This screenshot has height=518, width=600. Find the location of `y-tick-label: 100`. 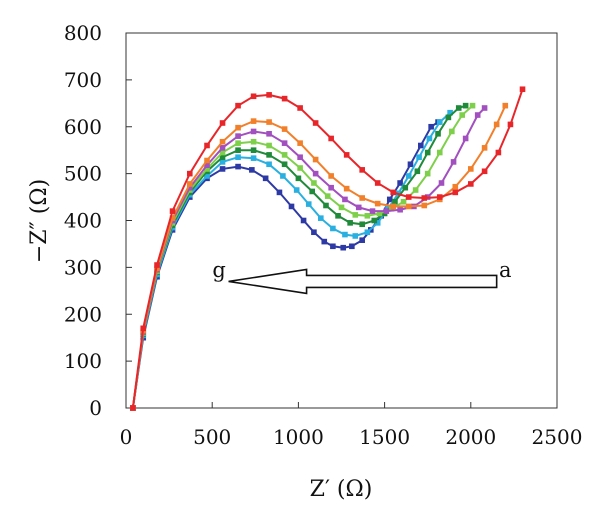

y-tick-label: 100 is located at coordinates (83, 361).